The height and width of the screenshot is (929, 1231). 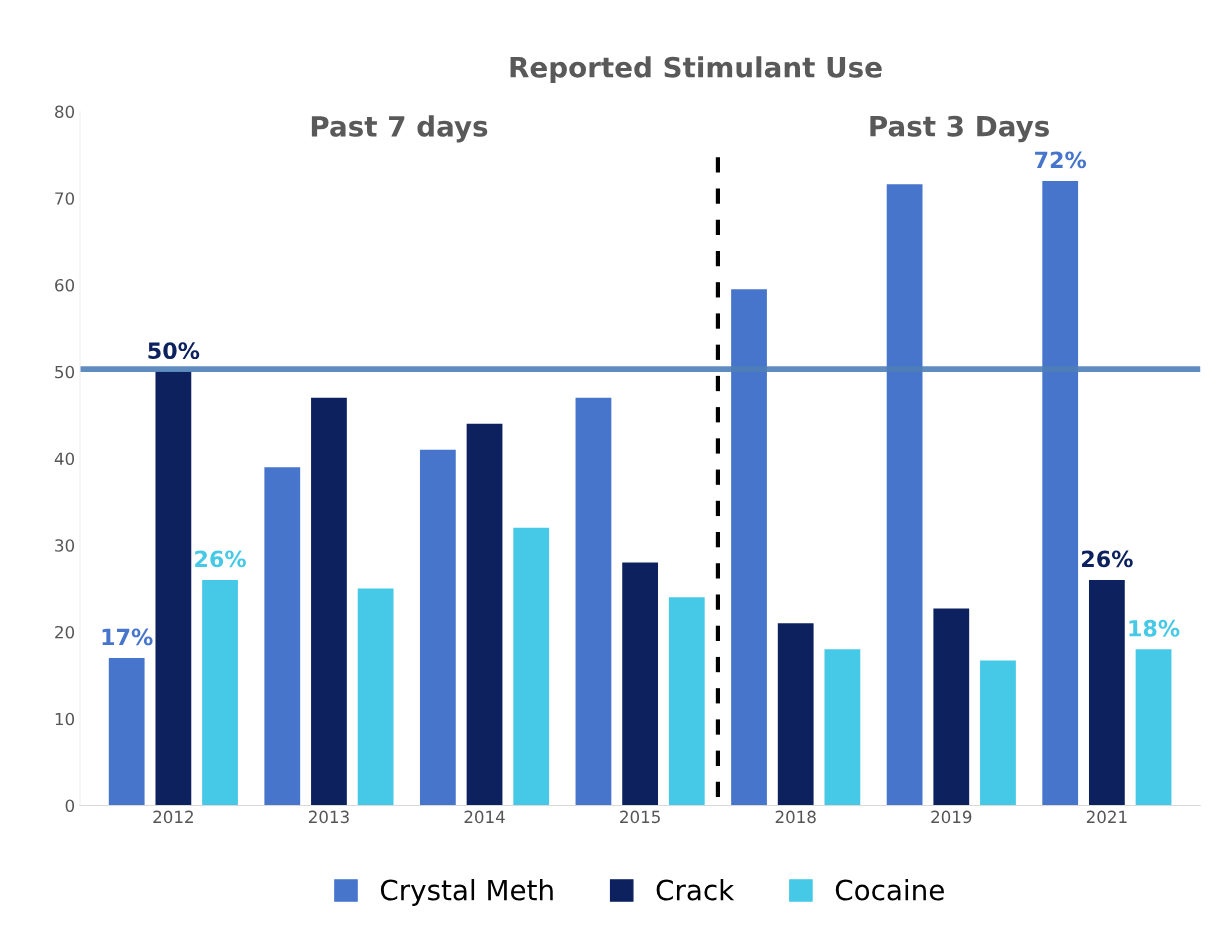 I want to click on annotation: Past 7 days, so click(x=399, y=129).